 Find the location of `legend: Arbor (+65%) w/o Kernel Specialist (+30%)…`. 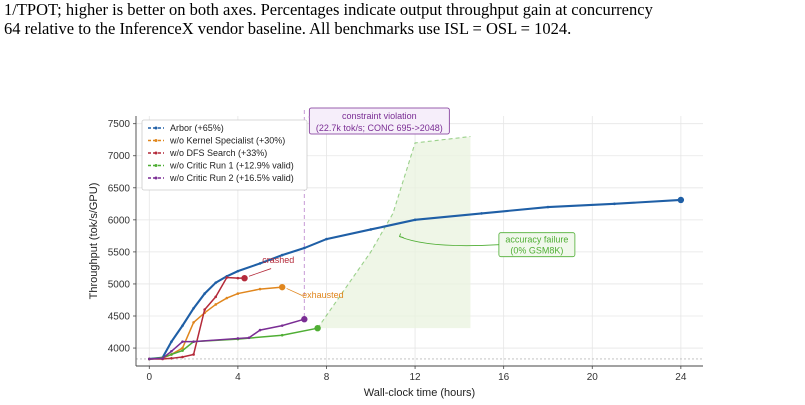

legend: Arbor (+65%) w/o Kernel Specialist (+30%)… is located at coordinates (224, 155).